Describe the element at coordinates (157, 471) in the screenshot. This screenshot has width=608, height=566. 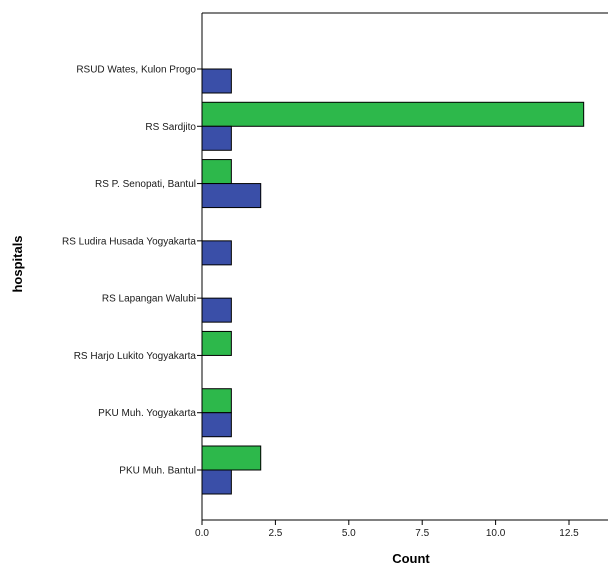
I see `y-tick-label: PKU Muh. Bantul` at that location.